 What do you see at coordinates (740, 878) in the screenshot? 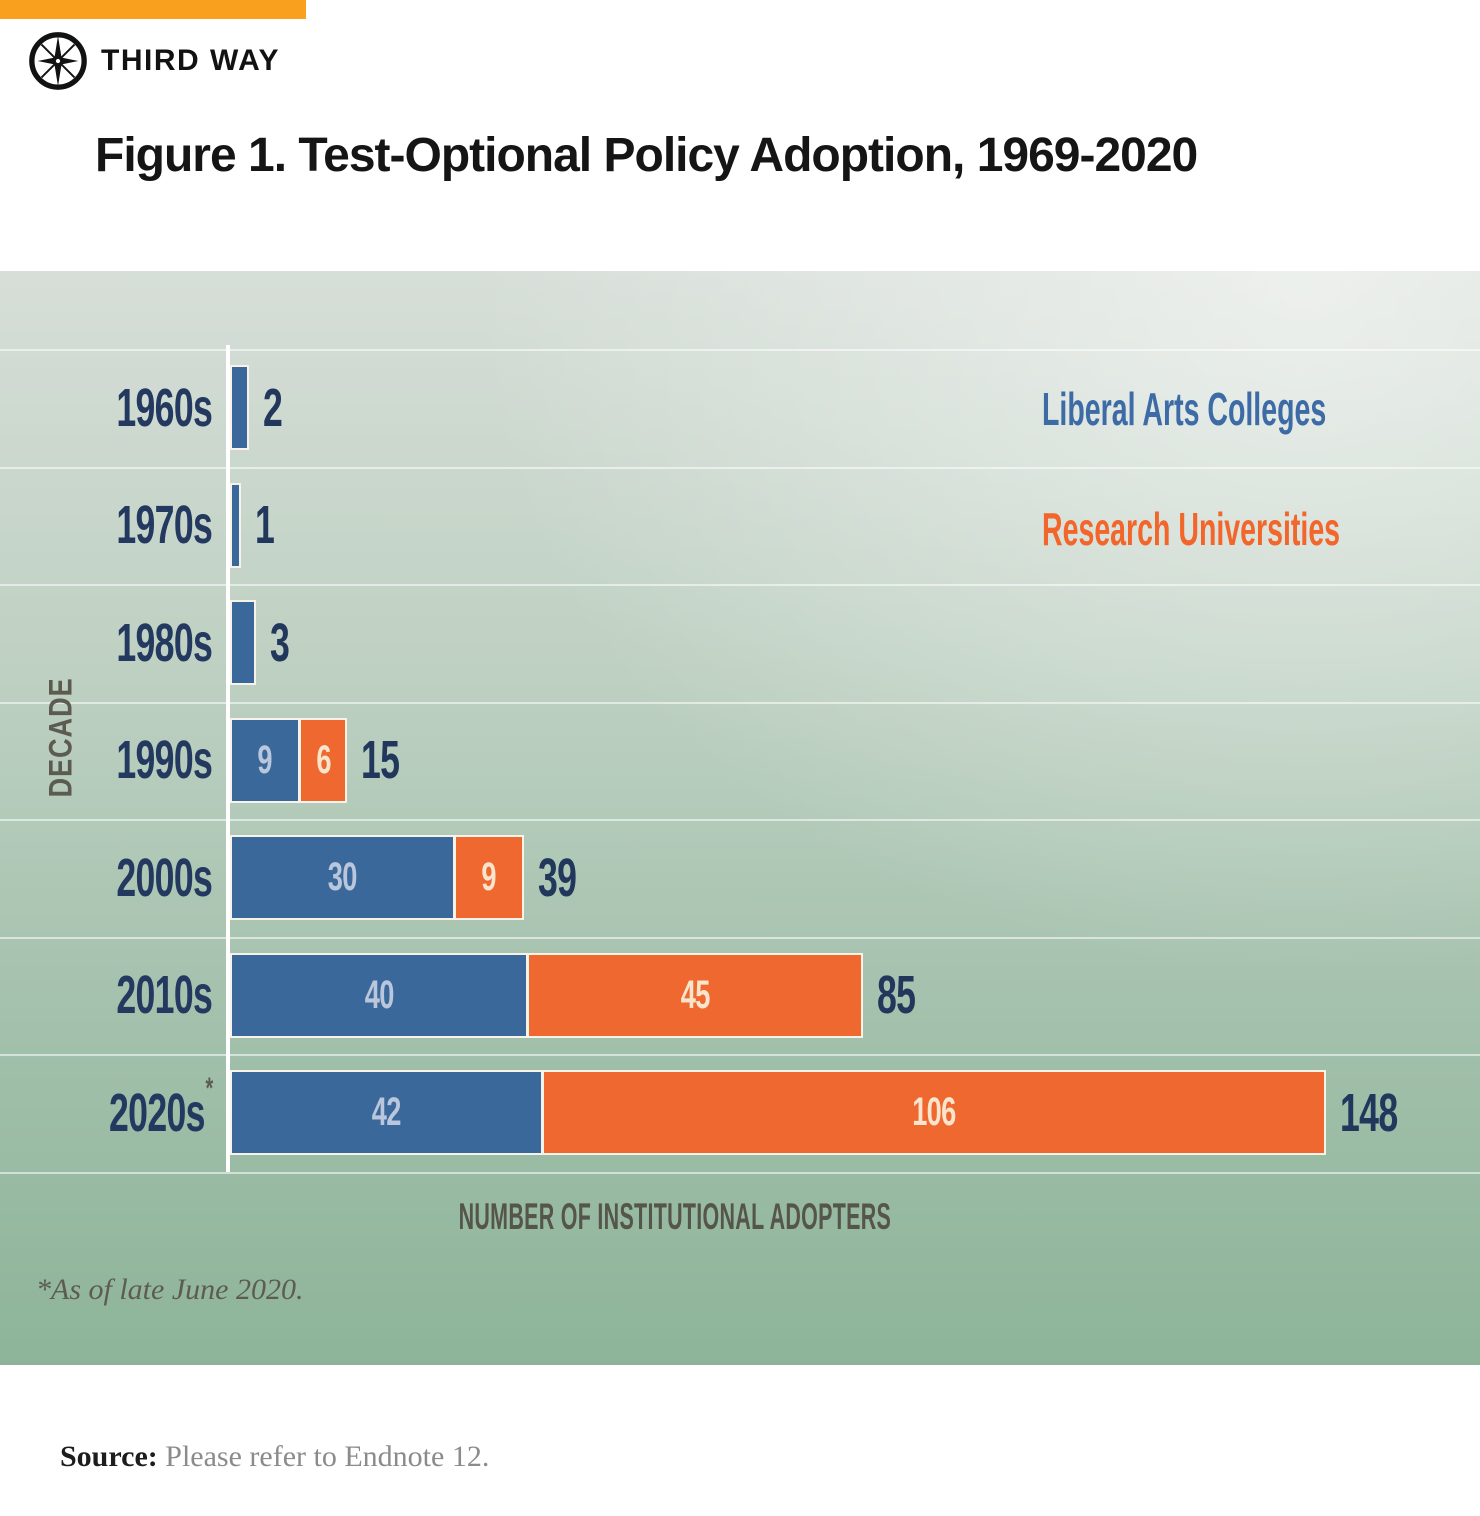
I see `chart-row-2000s: 2000s 30 9 39` at bounding box center [740, 878].